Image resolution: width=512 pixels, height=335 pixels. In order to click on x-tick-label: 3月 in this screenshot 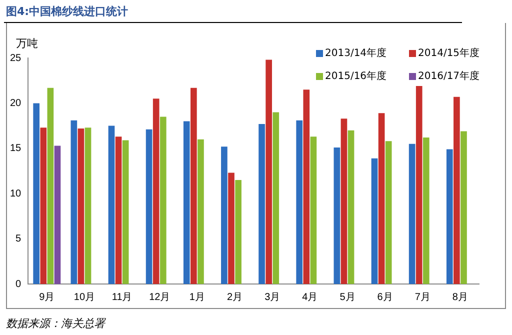, I will do `click(272, 297)`.